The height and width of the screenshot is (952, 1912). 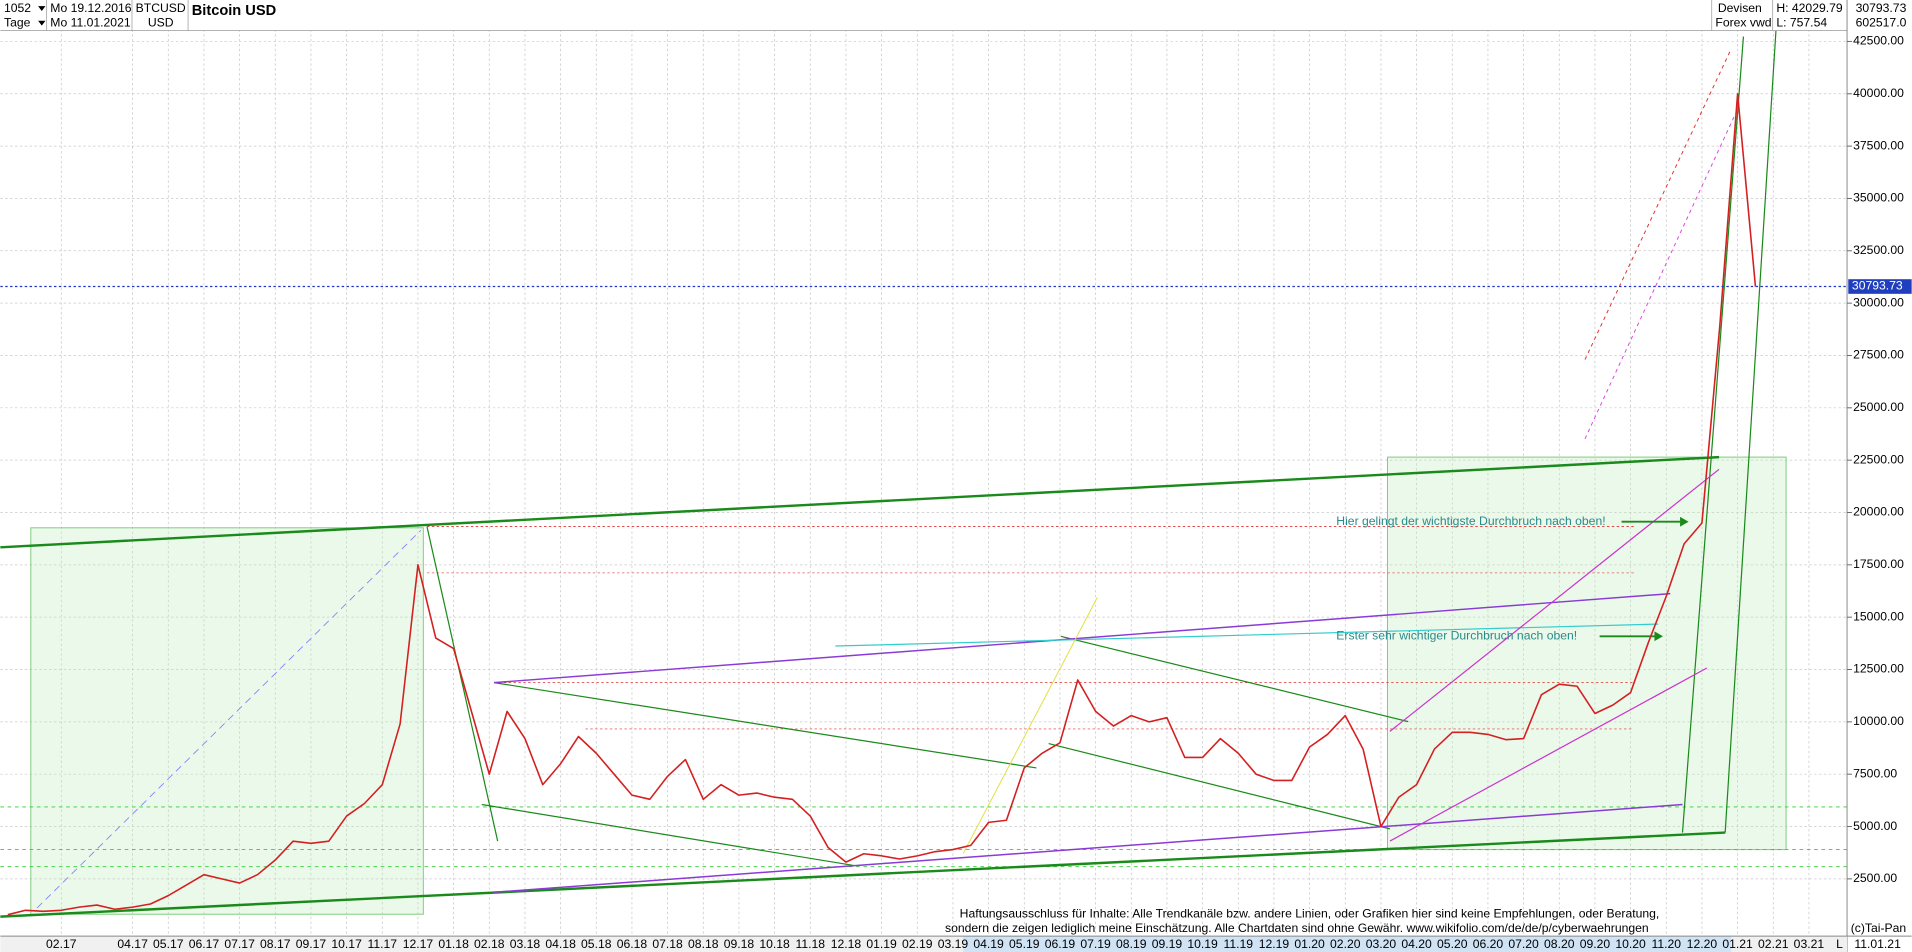 What do you see at coordinates (17, 8) in the screenshot?
I see `period: 1052` at bounding box center [17, 8].